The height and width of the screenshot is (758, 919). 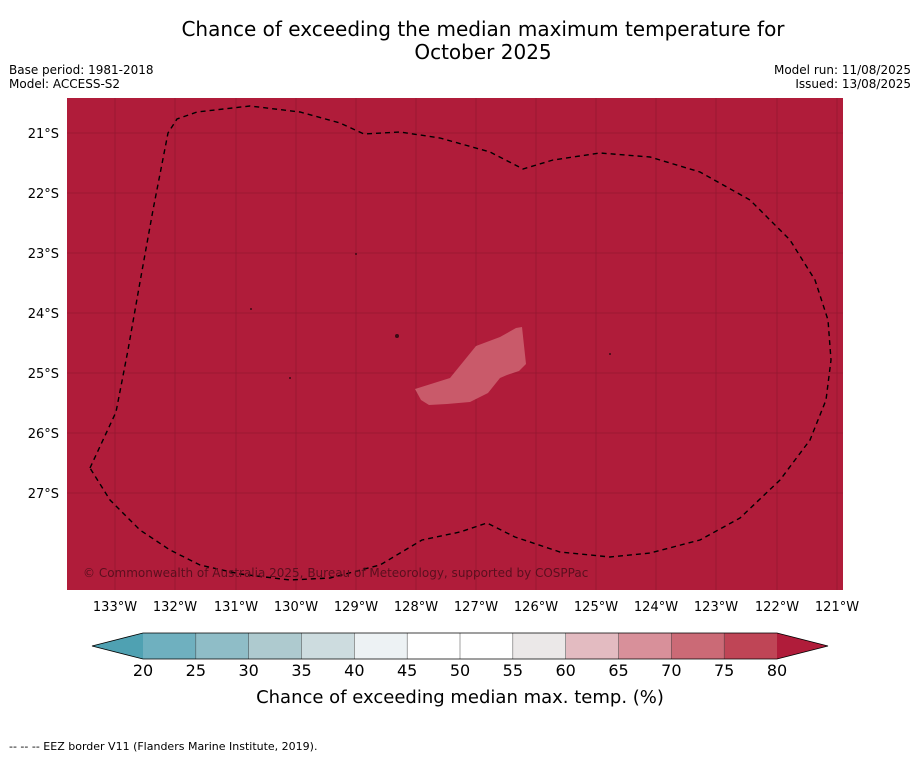 I want to click on colorbar-tick-label: 75, so click(x=724, y=670).